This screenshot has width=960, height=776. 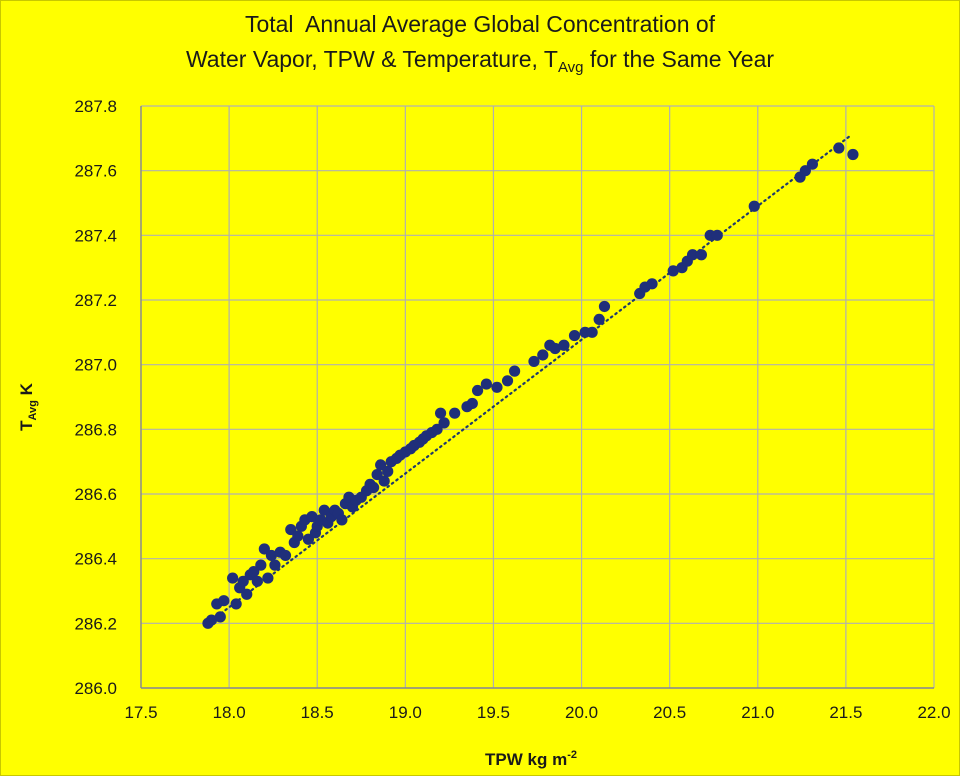 What do you see at coordinates (95, 494) in the screenshot?
I see `y-tick-label: 286.6` at bounding box center [95, 494].